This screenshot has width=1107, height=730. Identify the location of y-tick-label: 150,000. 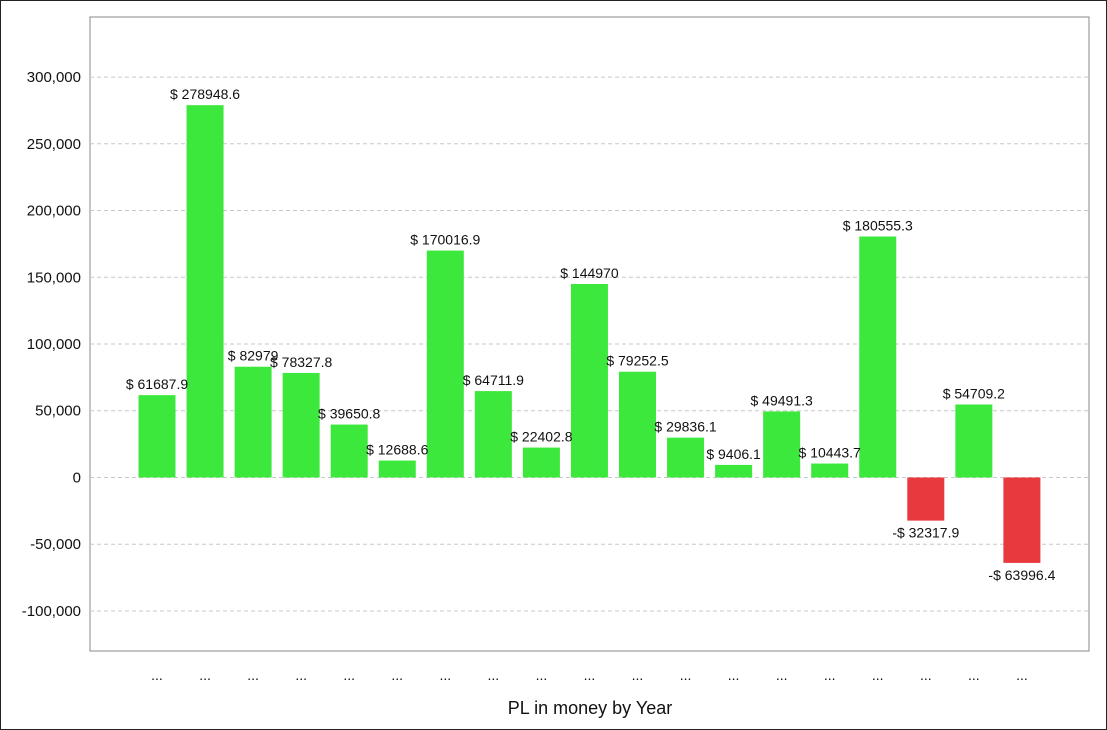
(54, 277).